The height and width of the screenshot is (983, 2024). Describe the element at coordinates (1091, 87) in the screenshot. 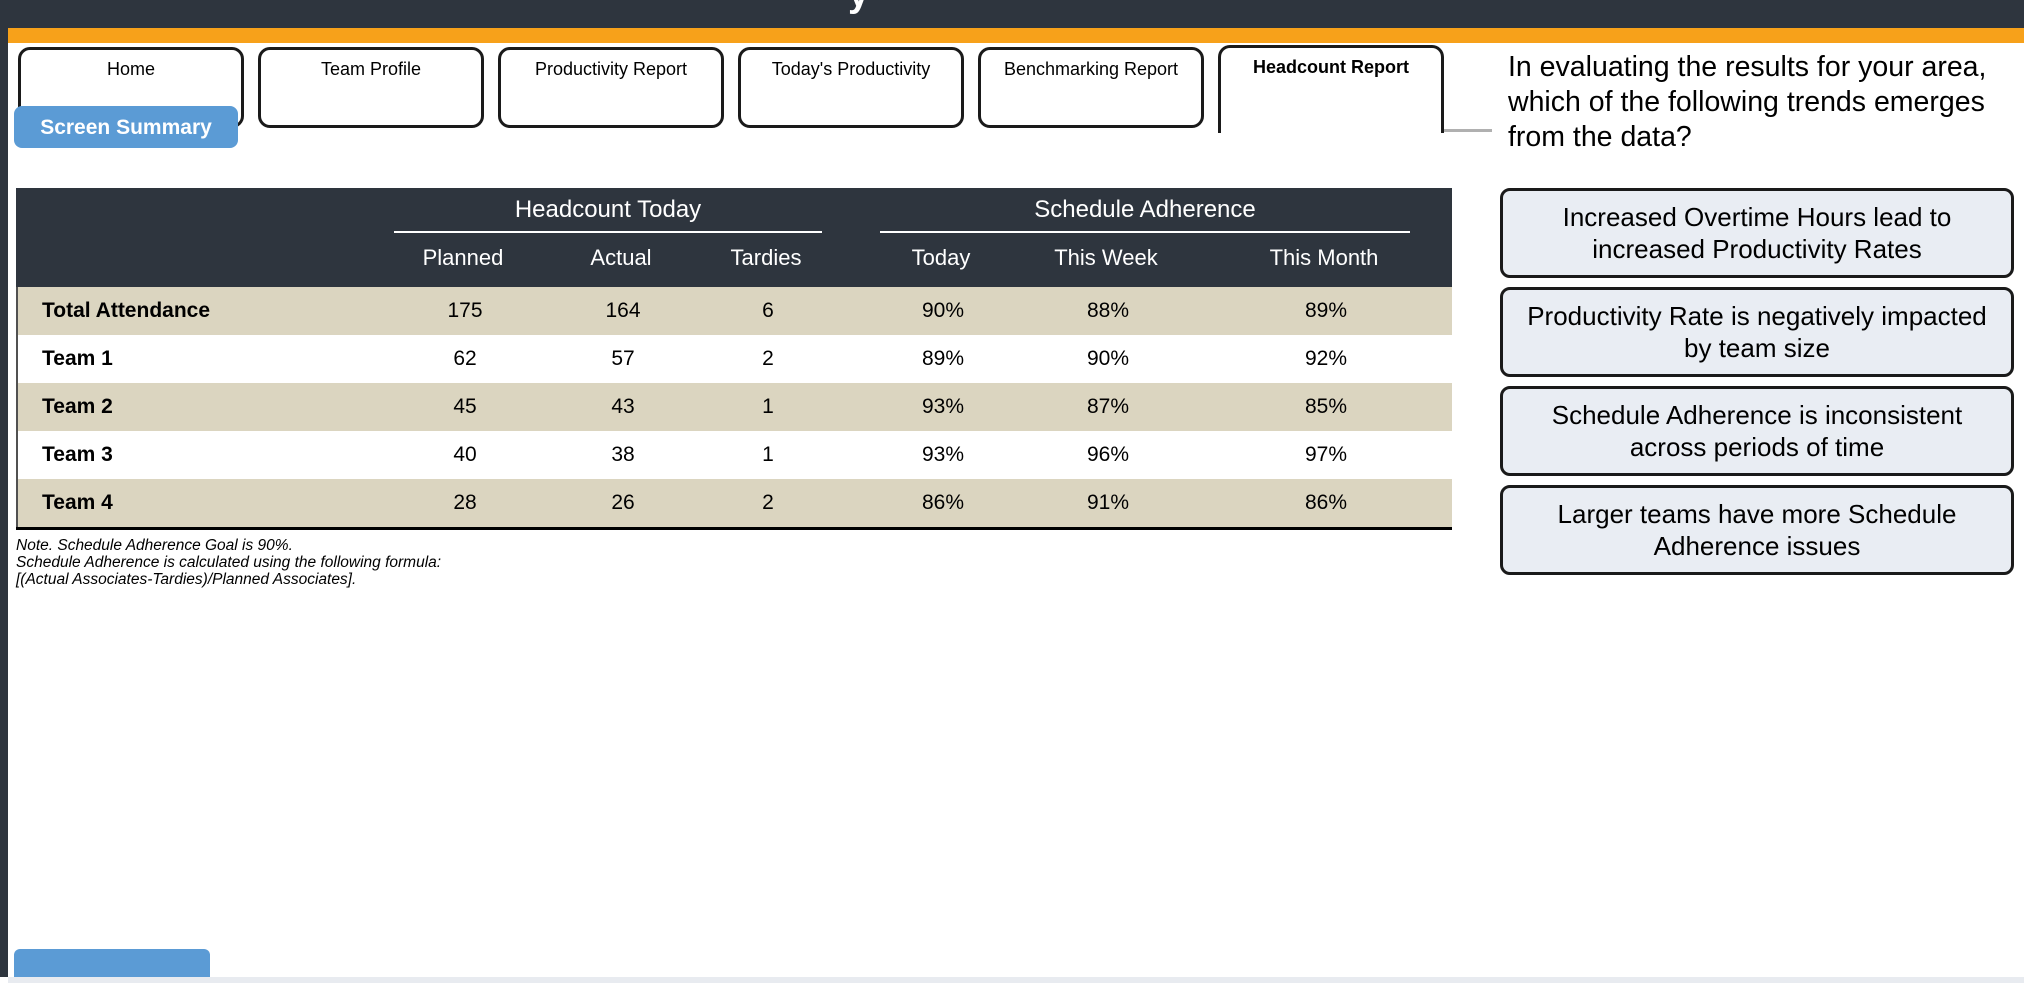

I see `tab-benchmarking-report: Benchmarking Report` at that location.